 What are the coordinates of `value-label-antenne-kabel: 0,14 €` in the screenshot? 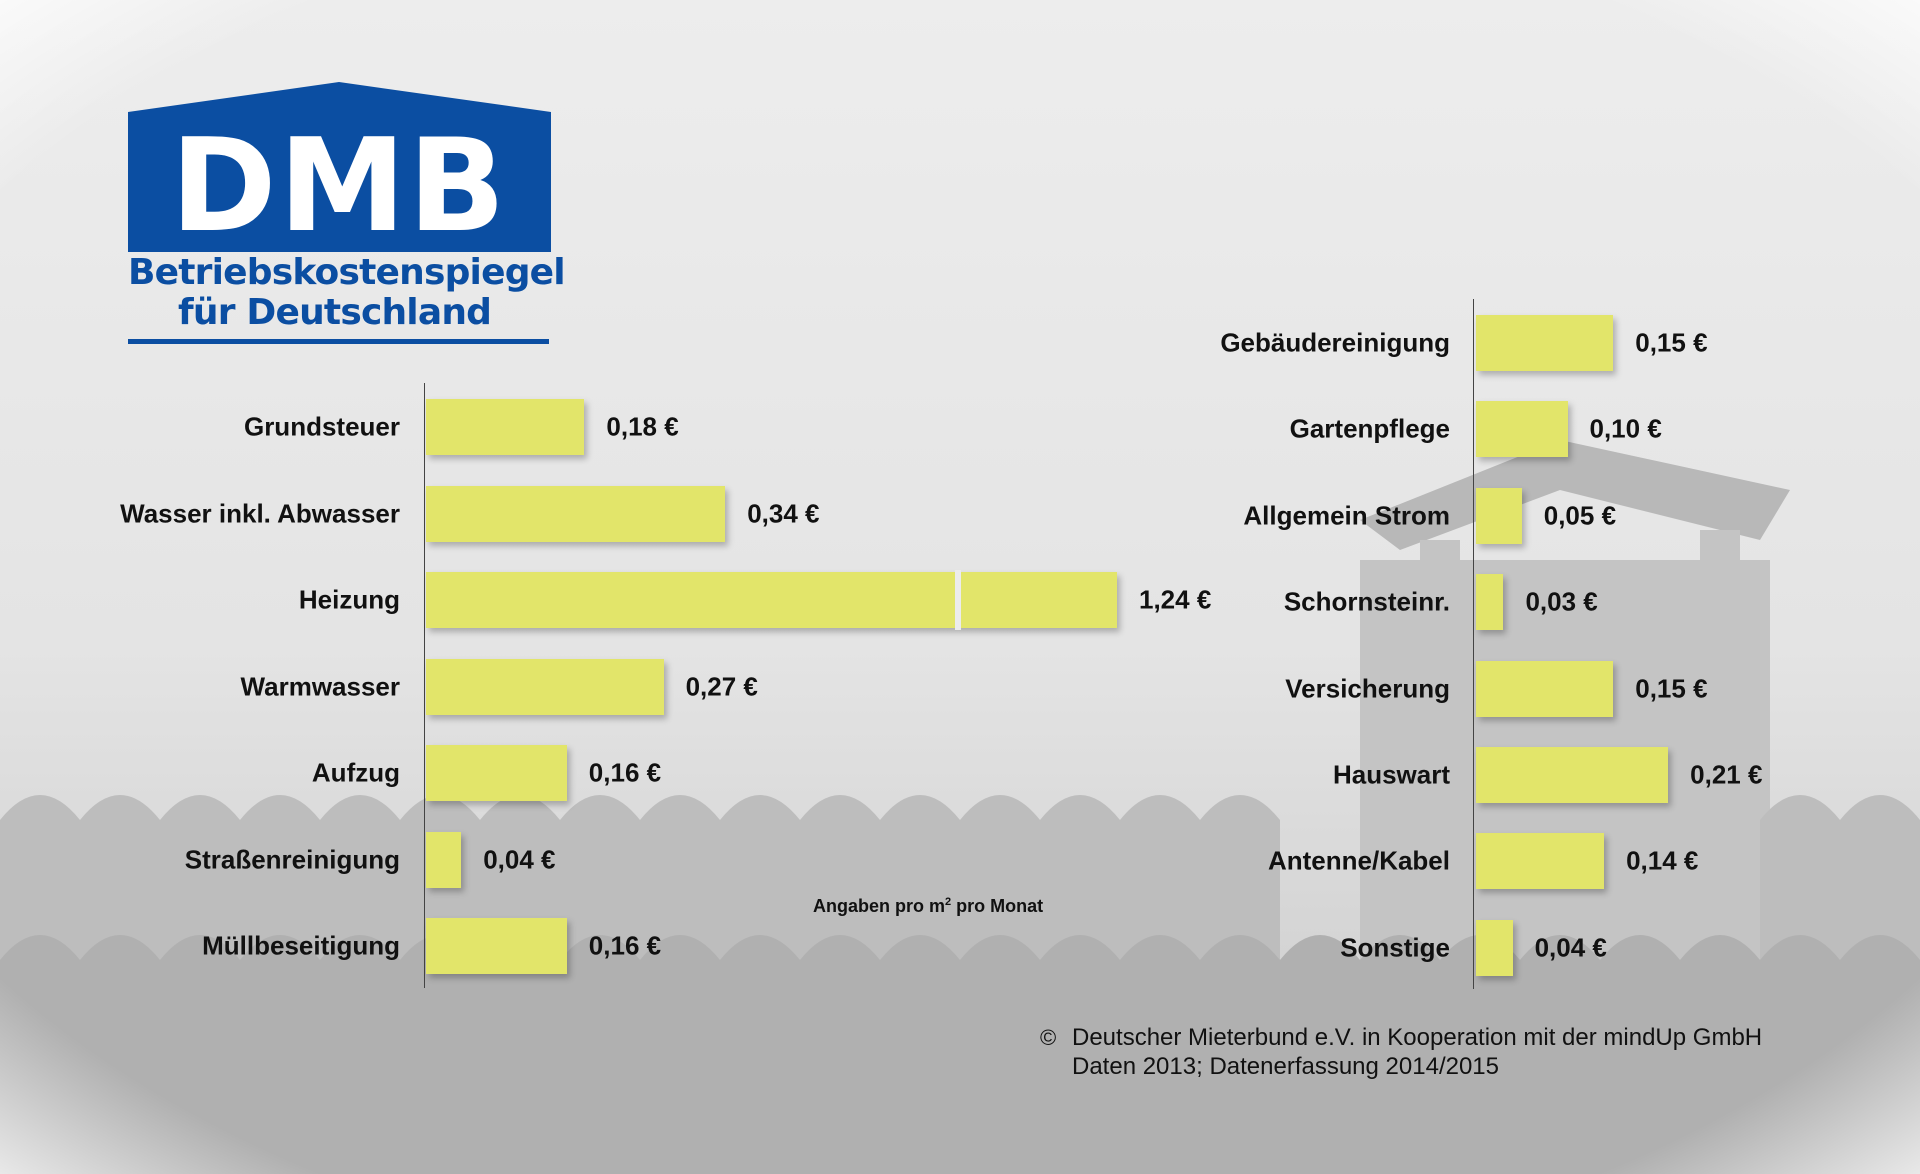 It's located at (1662, 860).